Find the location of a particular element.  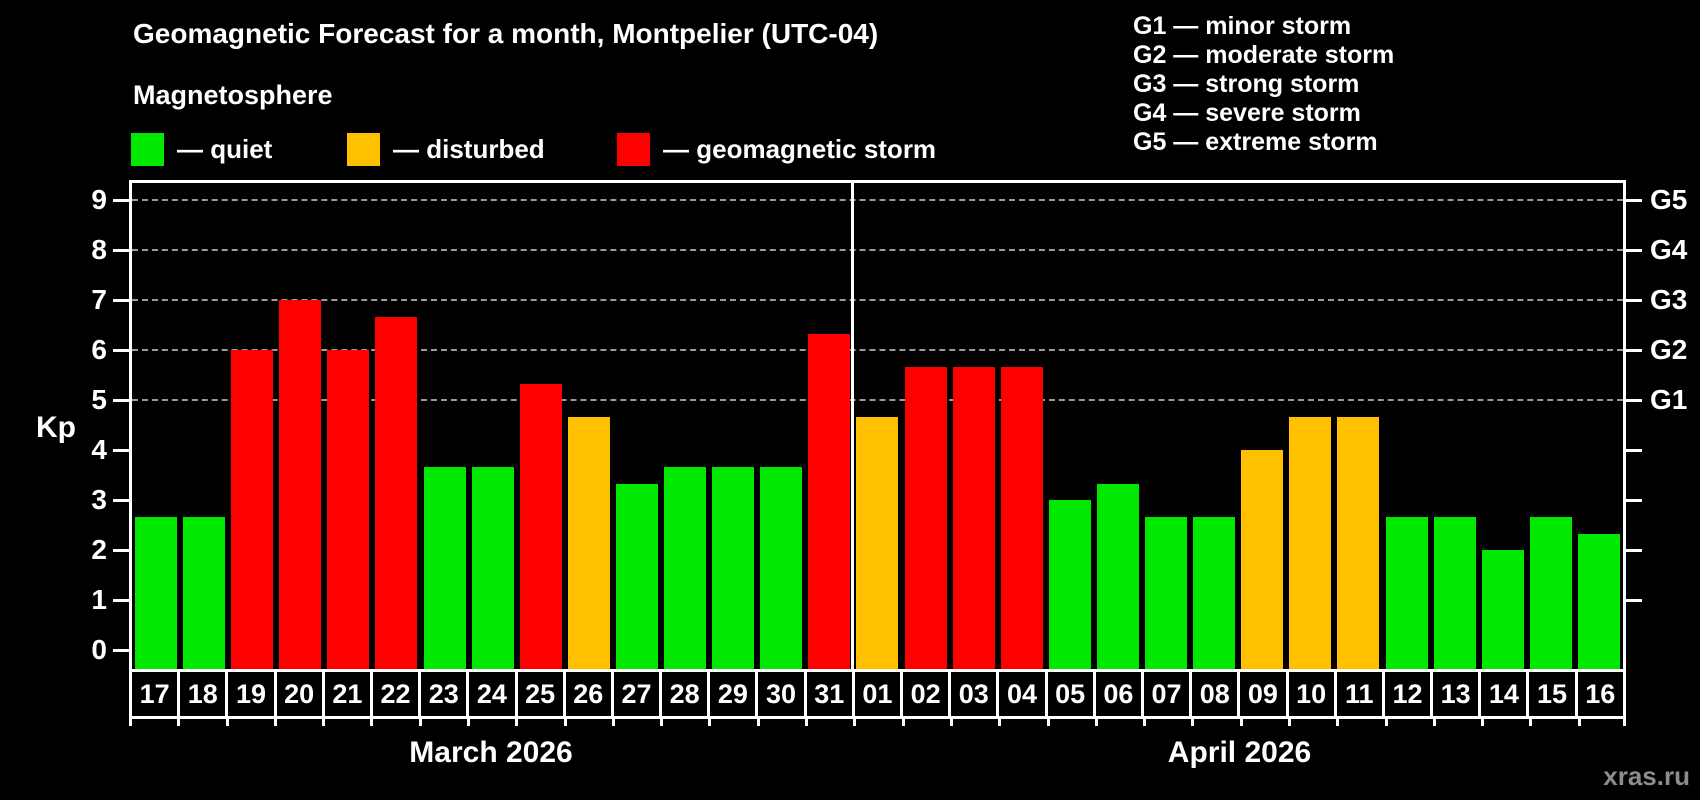

gridline-kp9 is located at coordinates (877, 200).